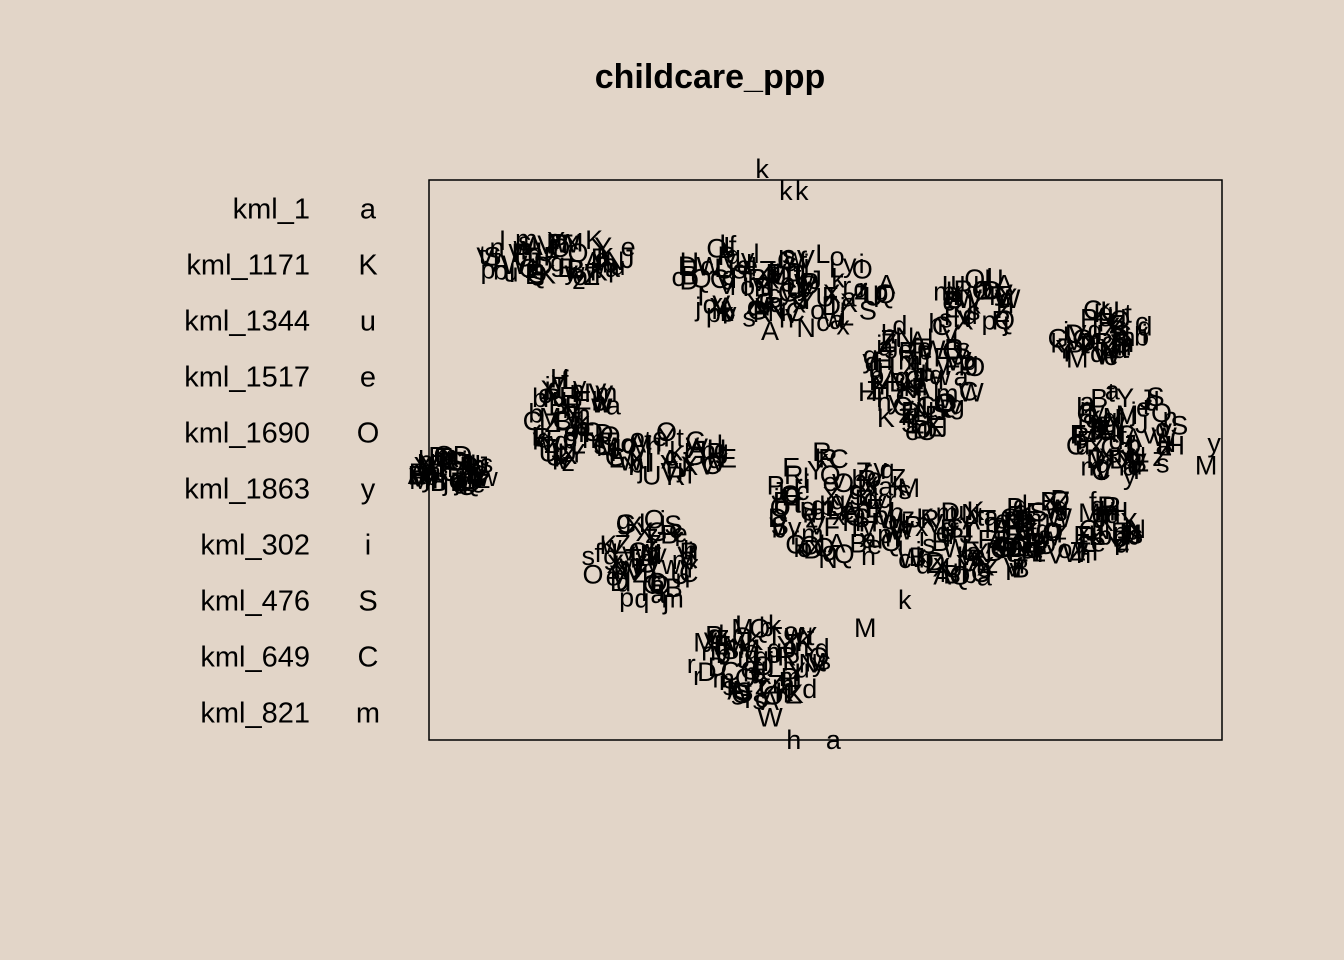 Image resolution: width=1344 pixels, height=960 pixels. I want to click on point-label: n, so click(779, 271).